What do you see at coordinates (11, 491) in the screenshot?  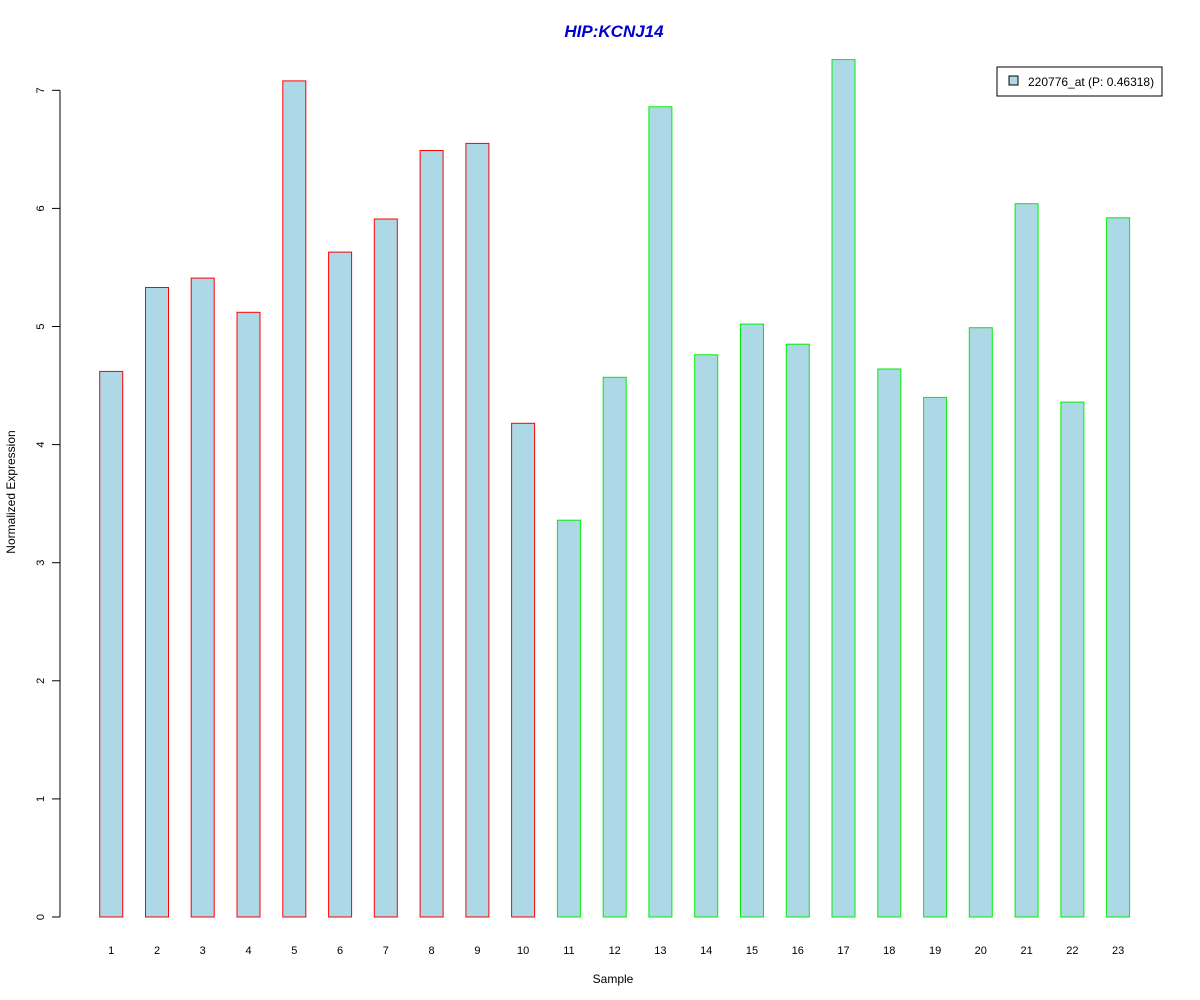 I see `y-axis-label: Normalized Expression` at bounding box center [11, 491].